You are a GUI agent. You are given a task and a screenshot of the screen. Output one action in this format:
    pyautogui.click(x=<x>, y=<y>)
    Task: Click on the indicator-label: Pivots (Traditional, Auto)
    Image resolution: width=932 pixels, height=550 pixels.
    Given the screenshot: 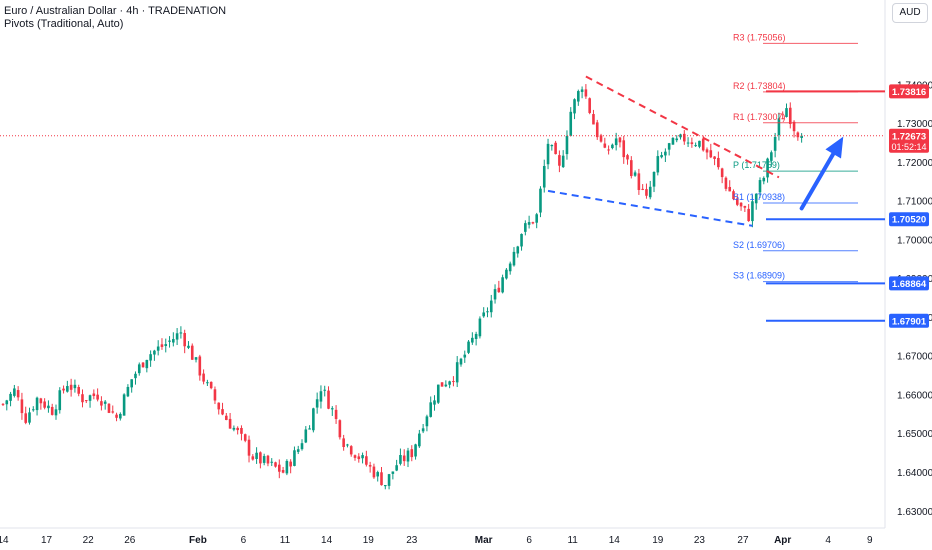 What is the action you would take?
    pyautogui.click(x=64, y=24)
    